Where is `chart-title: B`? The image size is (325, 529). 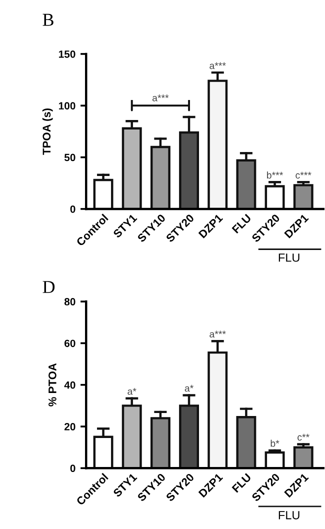
chart-title: B is located at coordinates (48, 20).